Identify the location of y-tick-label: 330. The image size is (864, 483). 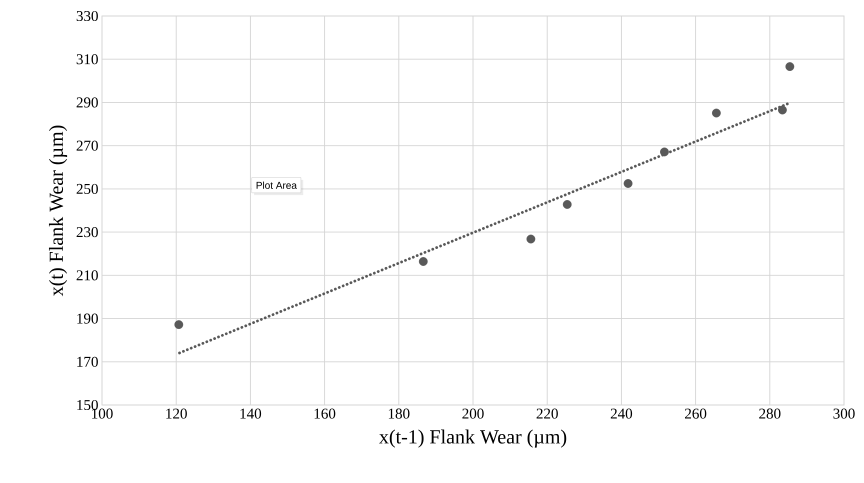
(87, 16).